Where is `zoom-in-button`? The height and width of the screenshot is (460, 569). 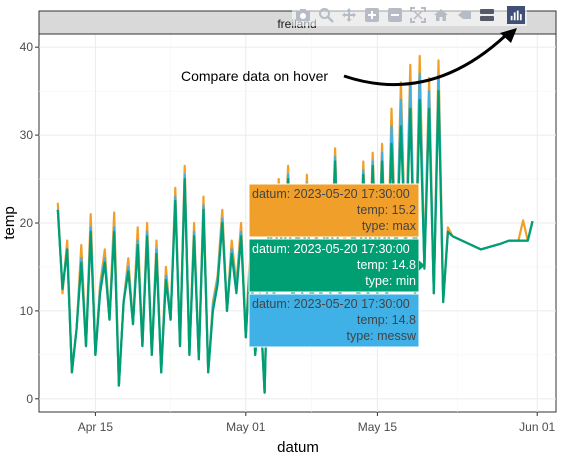
zoom-in-button is located at coordinates (372, 15).